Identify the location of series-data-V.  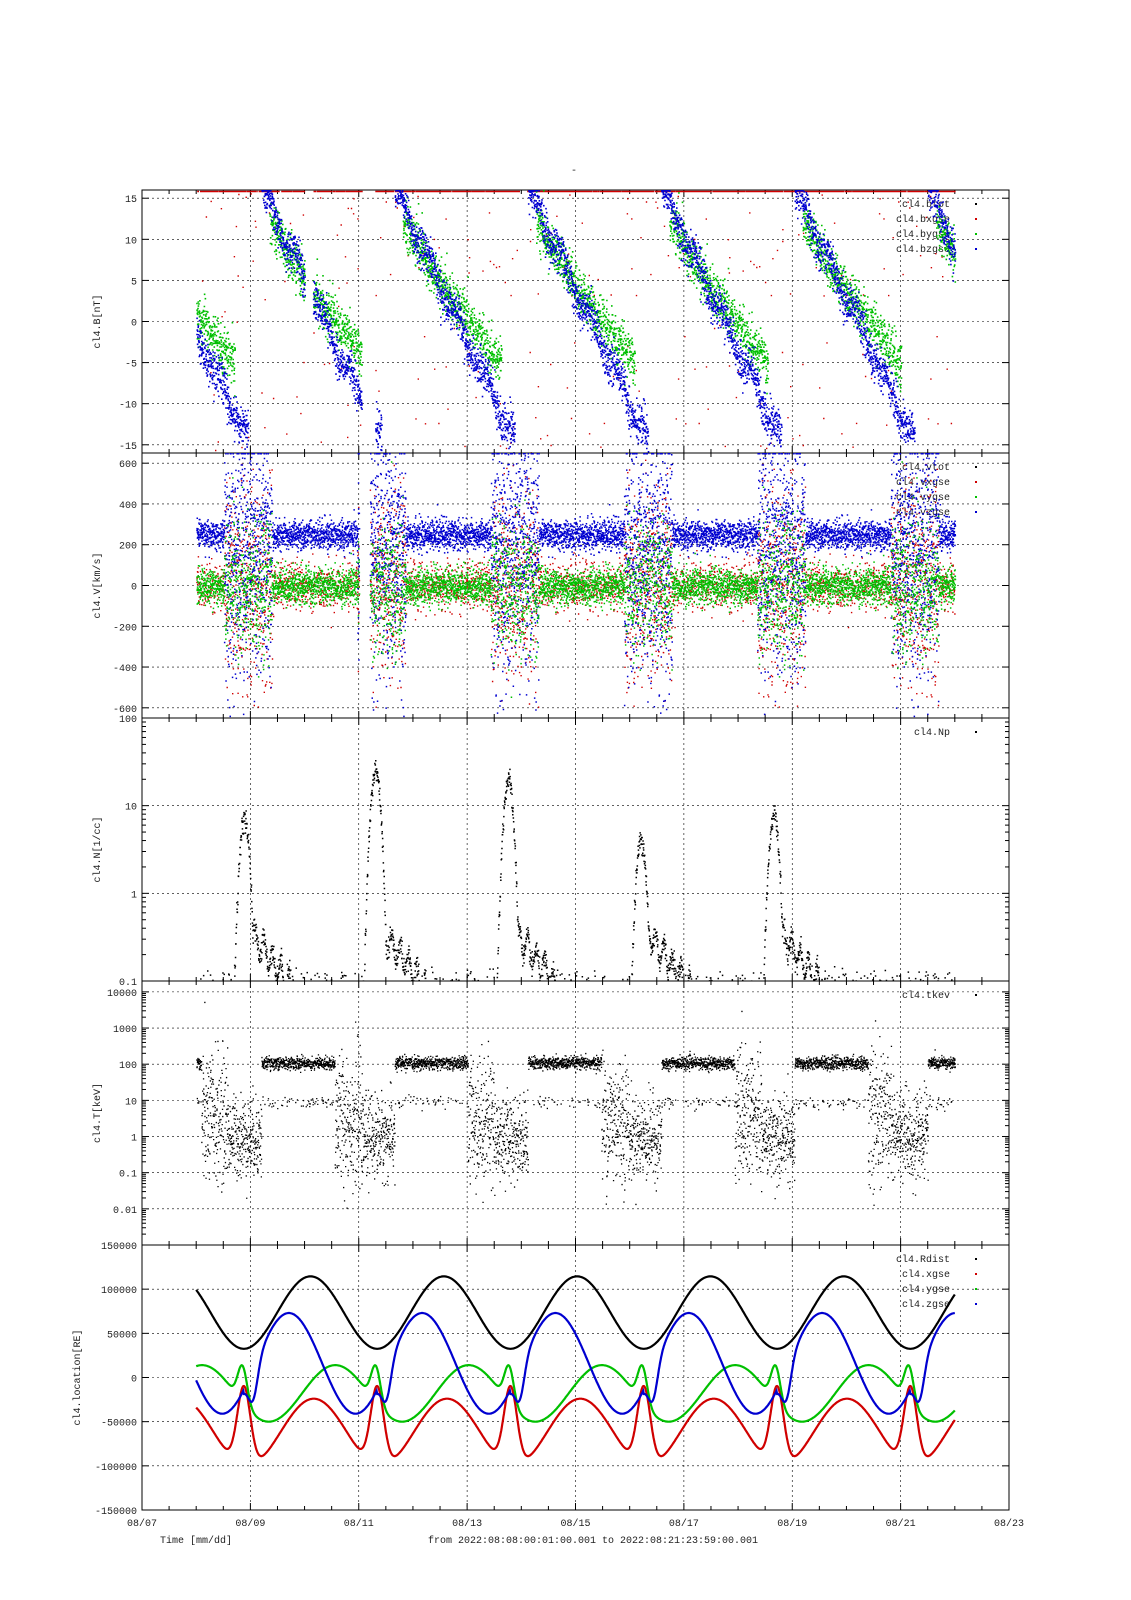
(576, 585).